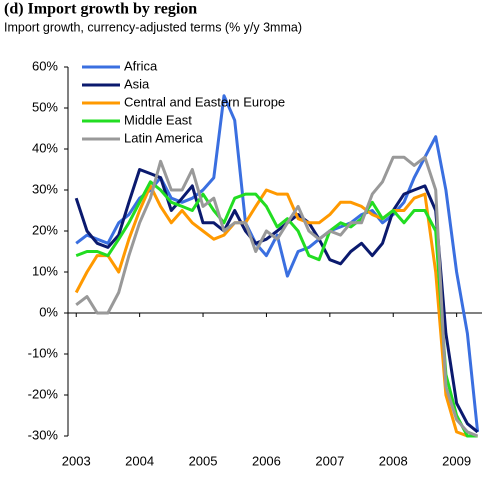 This screenshot has height=477, width=484. I want to click on legend-label: Middle East, so click(158, 119).